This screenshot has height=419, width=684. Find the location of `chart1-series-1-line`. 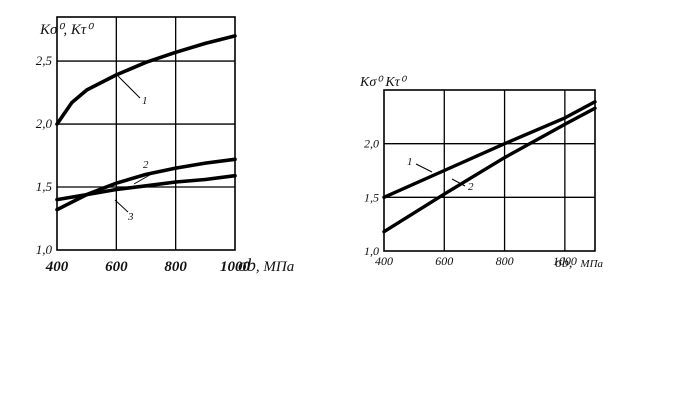

chart1-series-1-line is located at coordinates (146, 80).